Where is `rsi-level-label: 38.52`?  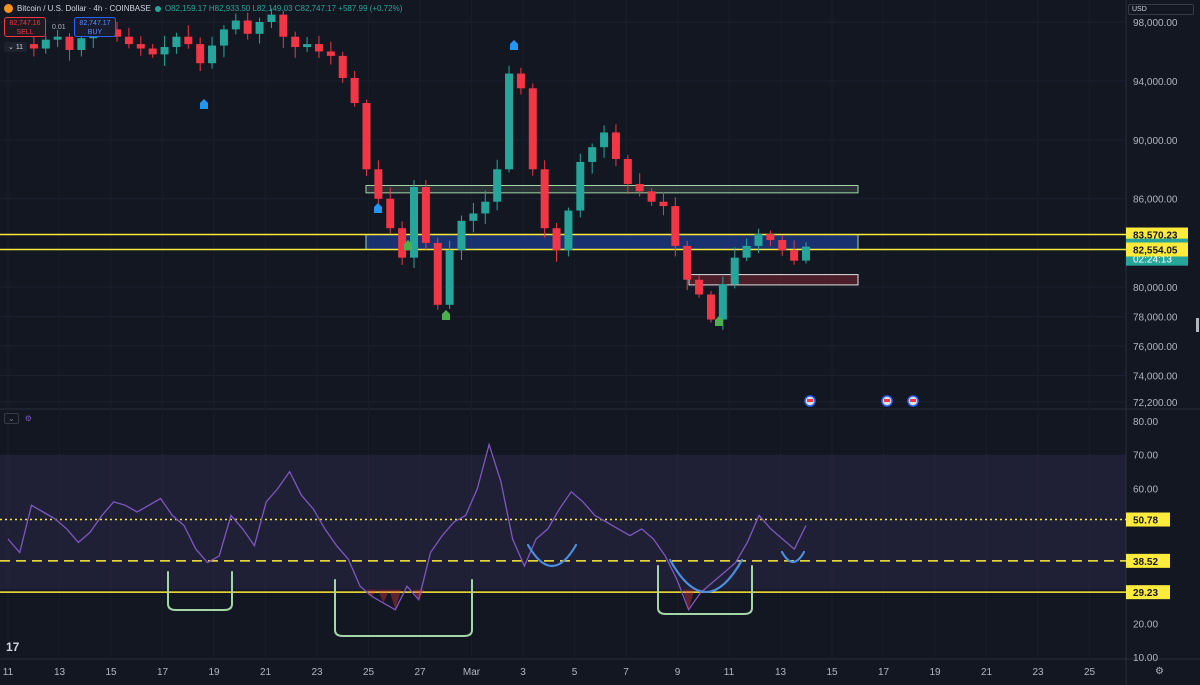 rsi-level-label: 38.52 is located at coordinates (1145, 562).